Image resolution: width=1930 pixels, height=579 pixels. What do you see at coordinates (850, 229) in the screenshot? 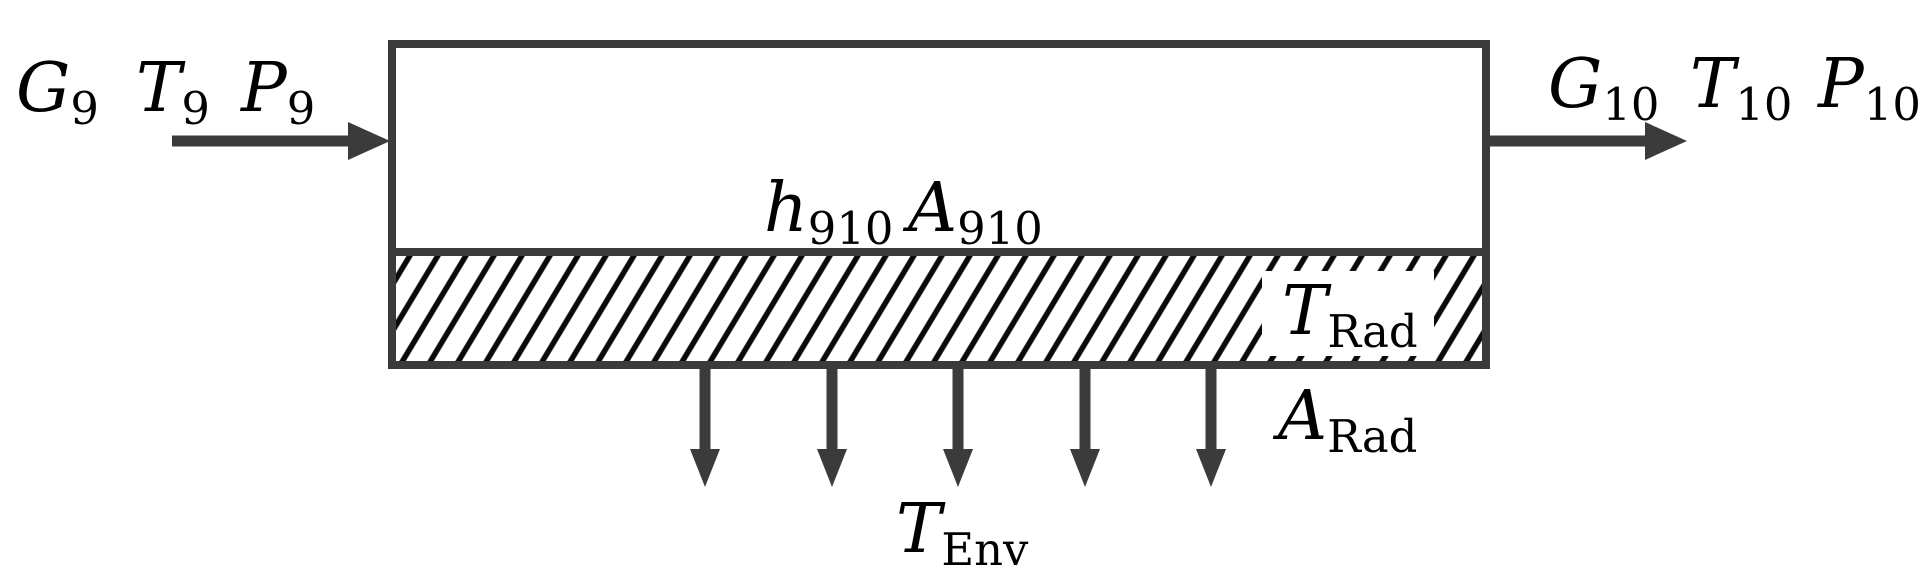
I see `heat-transfer-coefficient-subscript: 910` at bounding box center [850, 229].